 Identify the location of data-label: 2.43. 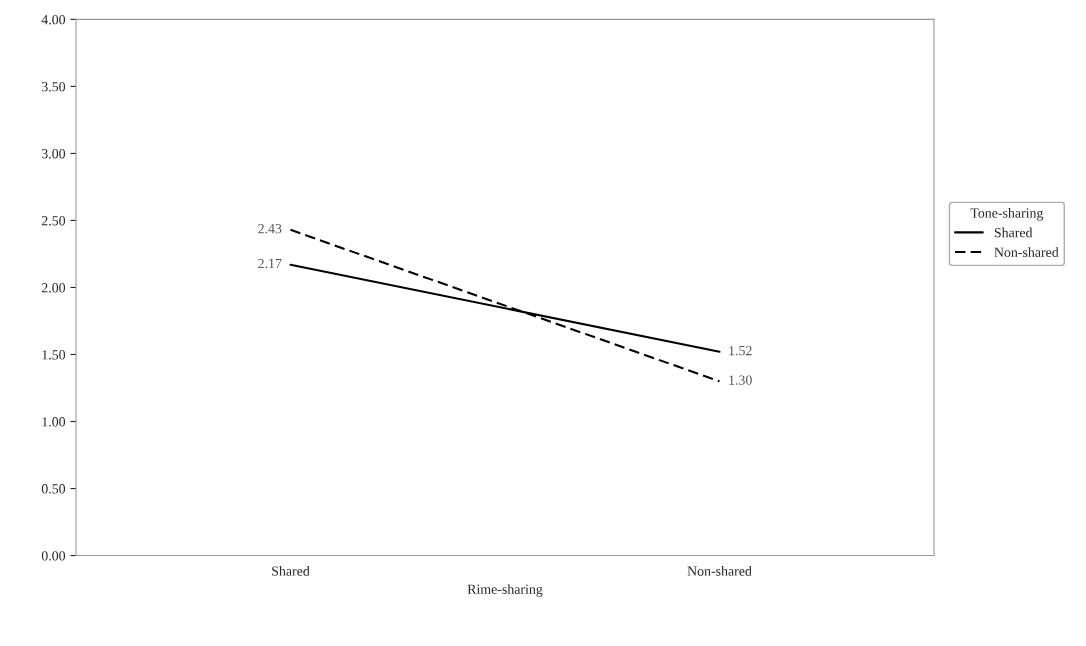
(270, 228).